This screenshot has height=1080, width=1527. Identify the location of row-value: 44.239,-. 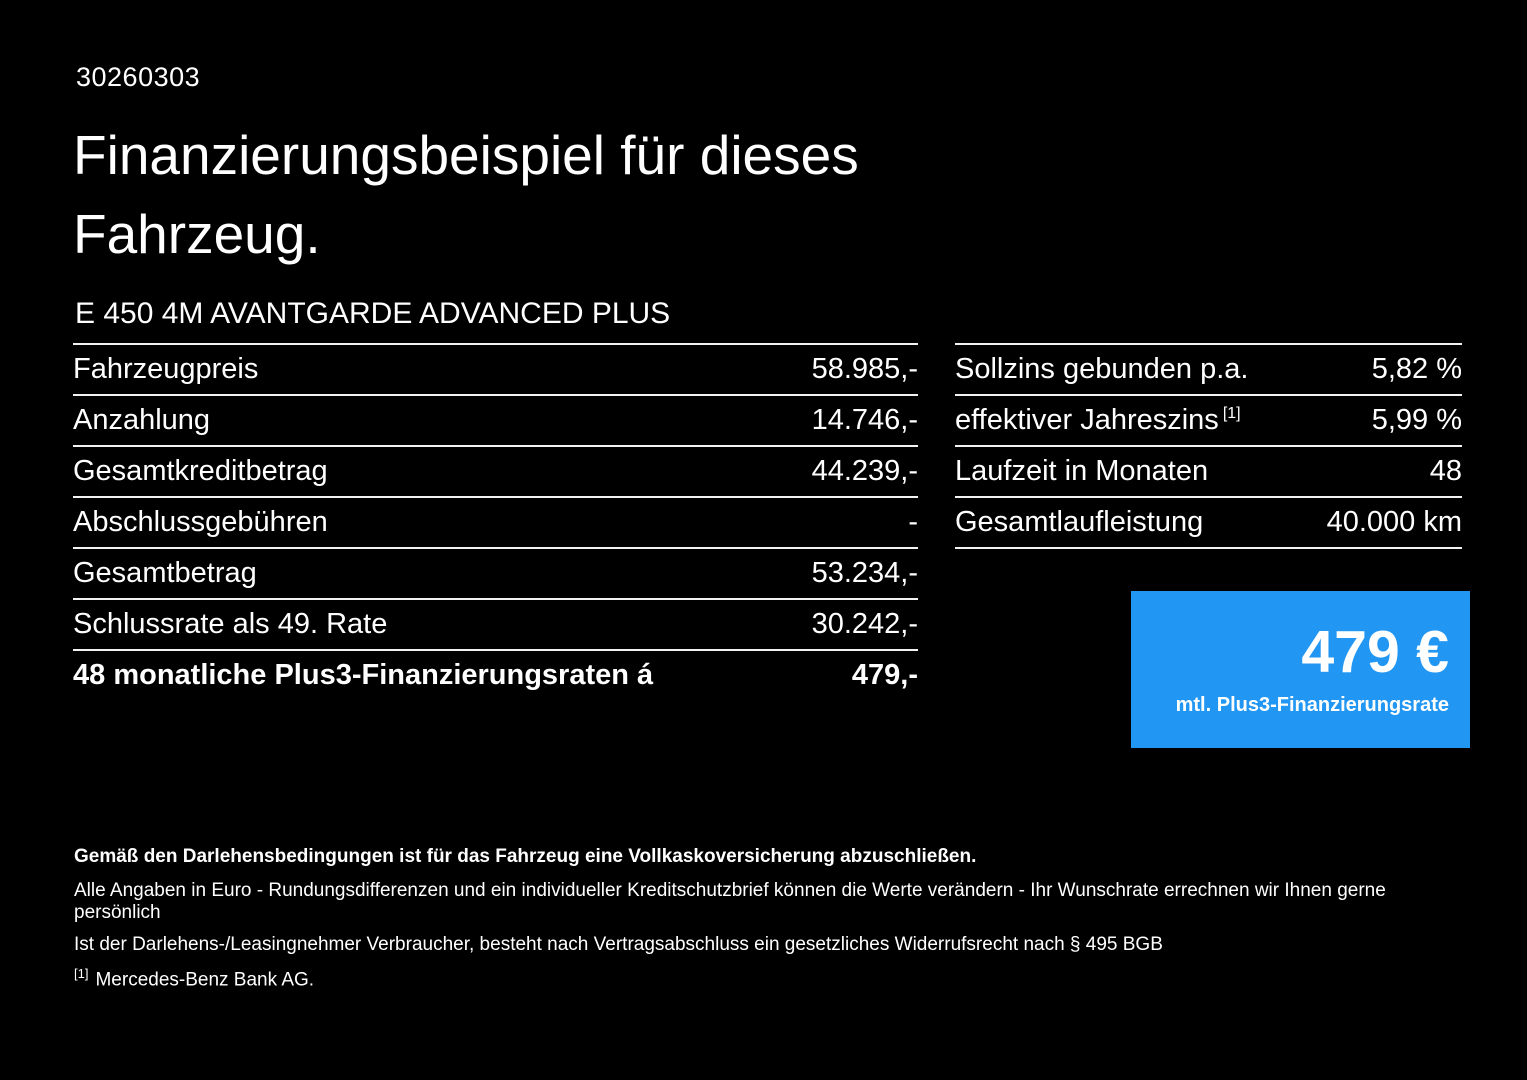
(864, 471).